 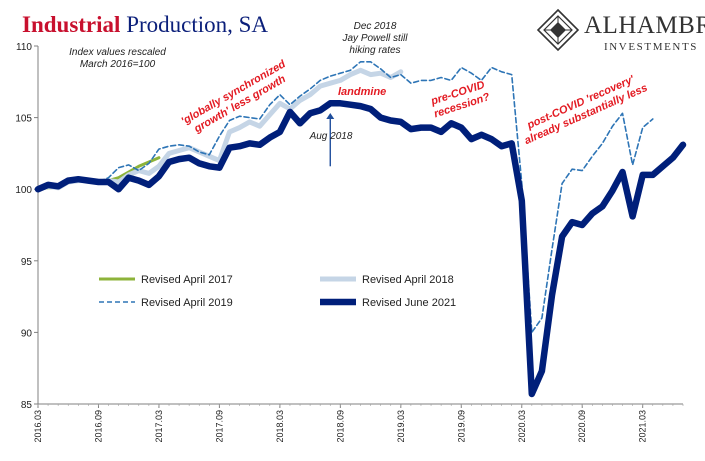 What do you see at coordinates (409, 303) in the screenshot?
I see `legend-label-4: Revised June 2021` at bounding box center [409, 303].